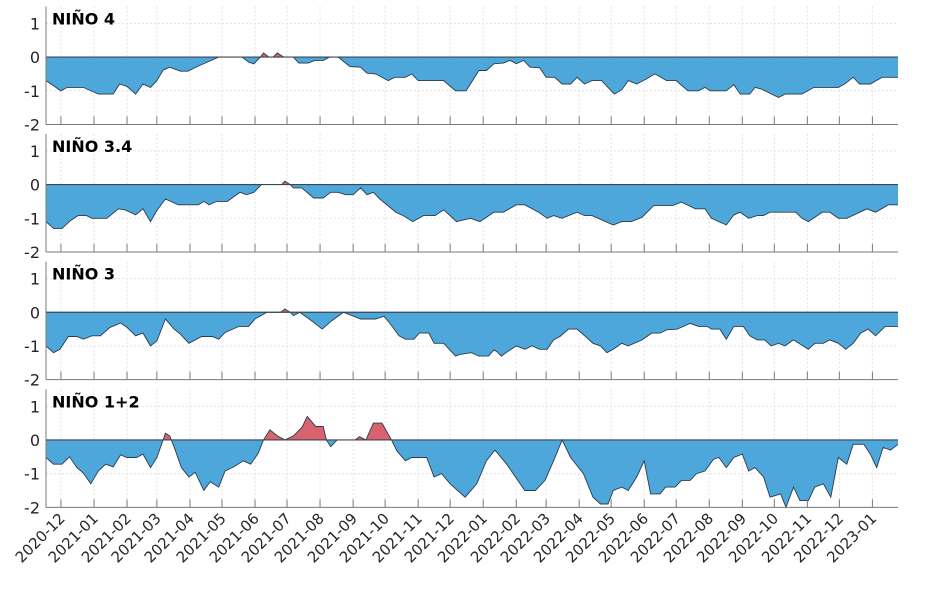  I want to click on positive-anomaly-area, so click(272, 55).